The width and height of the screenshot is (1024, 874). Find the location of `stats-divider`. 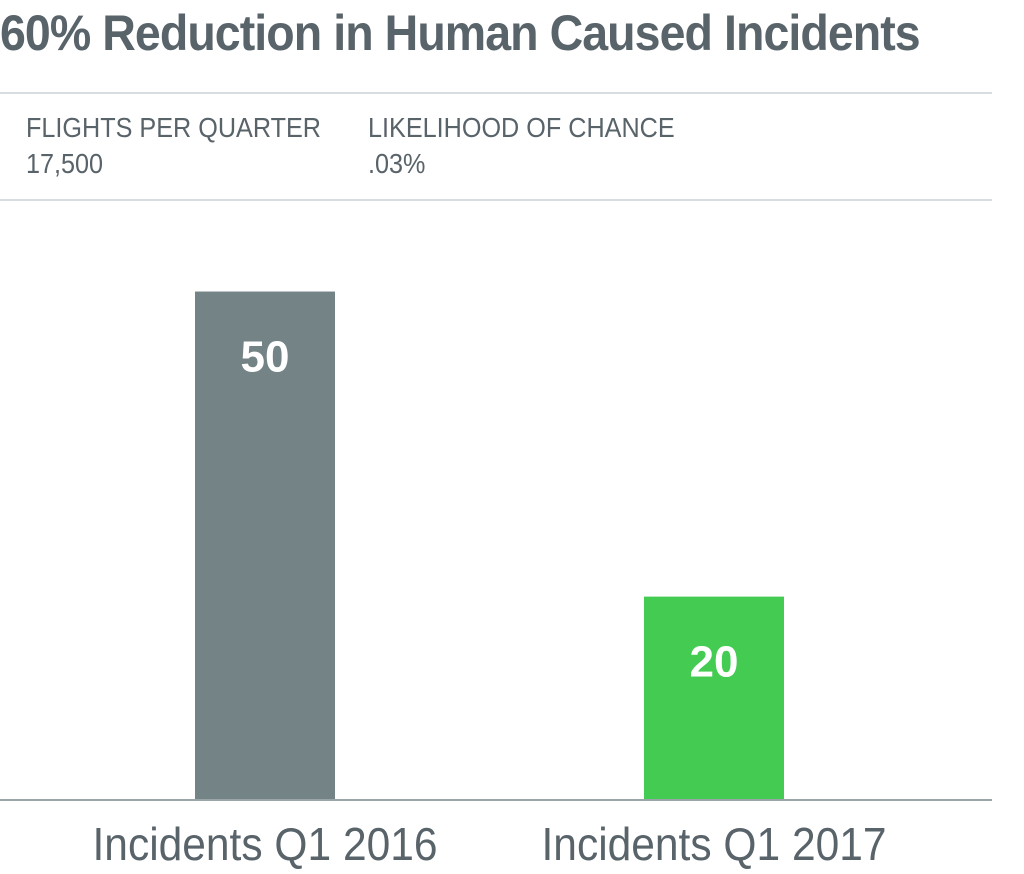

stats-divider is located at coordinates (496, 200).